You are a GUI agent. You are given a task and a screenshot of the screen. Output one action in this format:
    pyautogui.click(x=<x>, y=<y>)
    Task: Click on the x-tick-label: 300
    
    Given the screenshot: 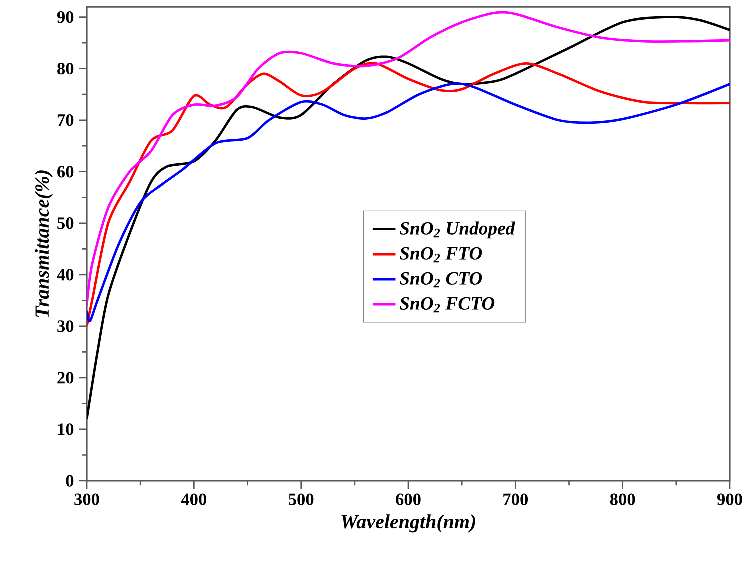 What is the action you would take?
    pyautogui.click(x=87, y=500)
    